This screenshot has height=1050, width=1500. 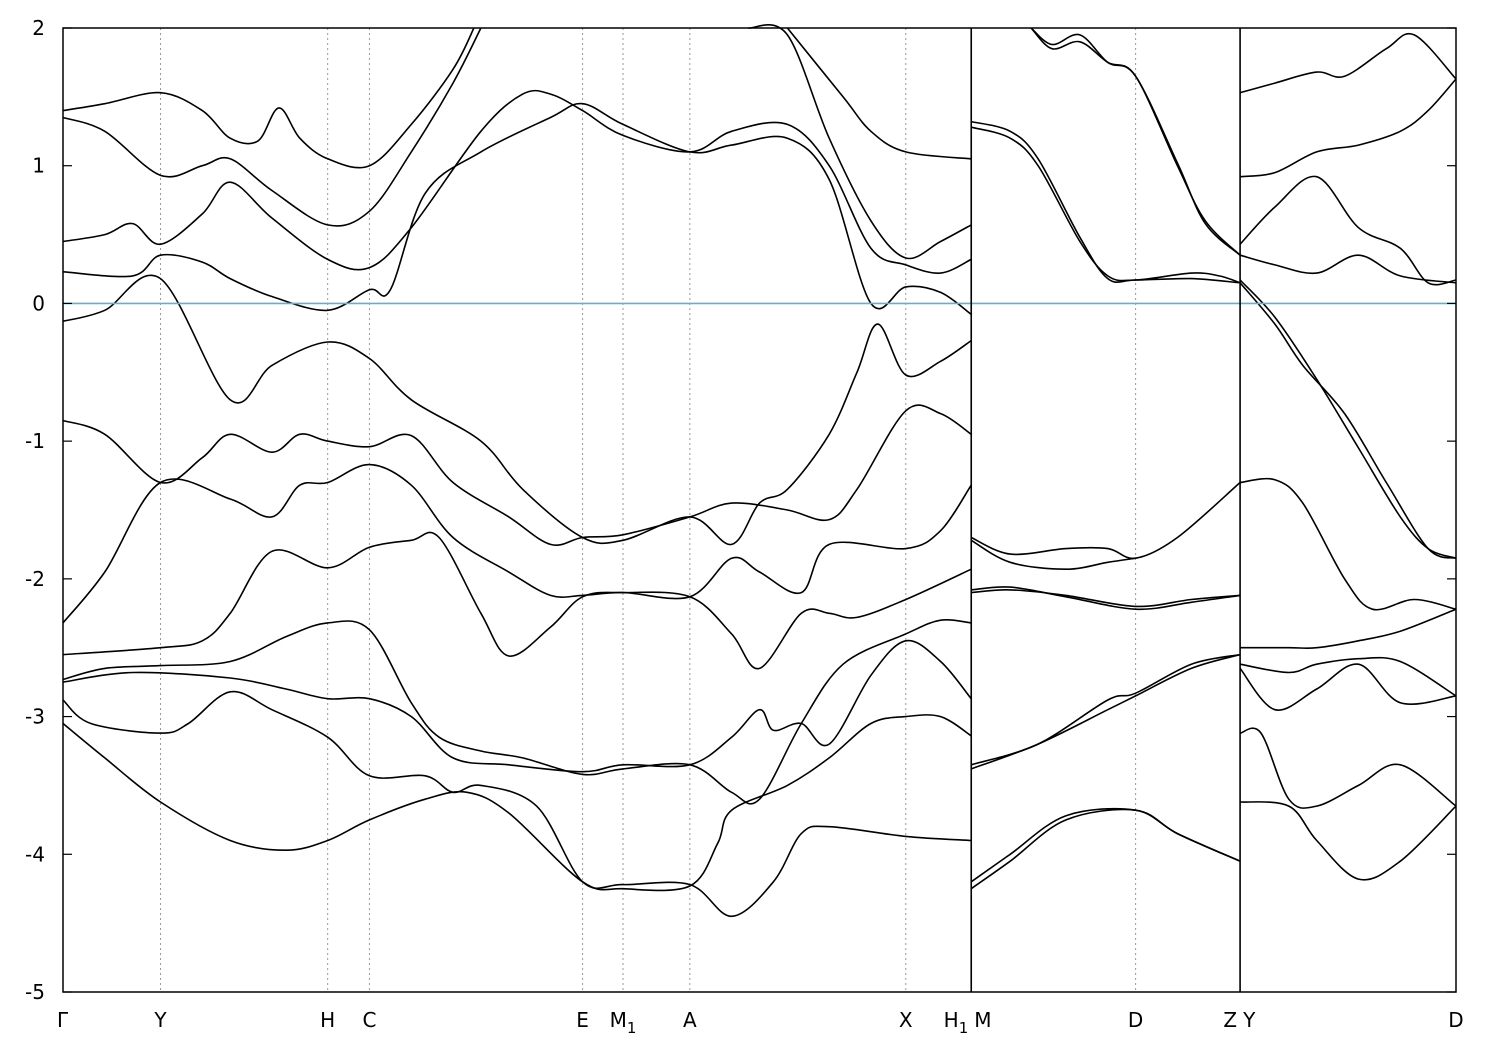 What do you see at coordinates (63, 1020) in the screenshot?
I see `kpoint-label: Γ` at bounding box center [63, 1020].